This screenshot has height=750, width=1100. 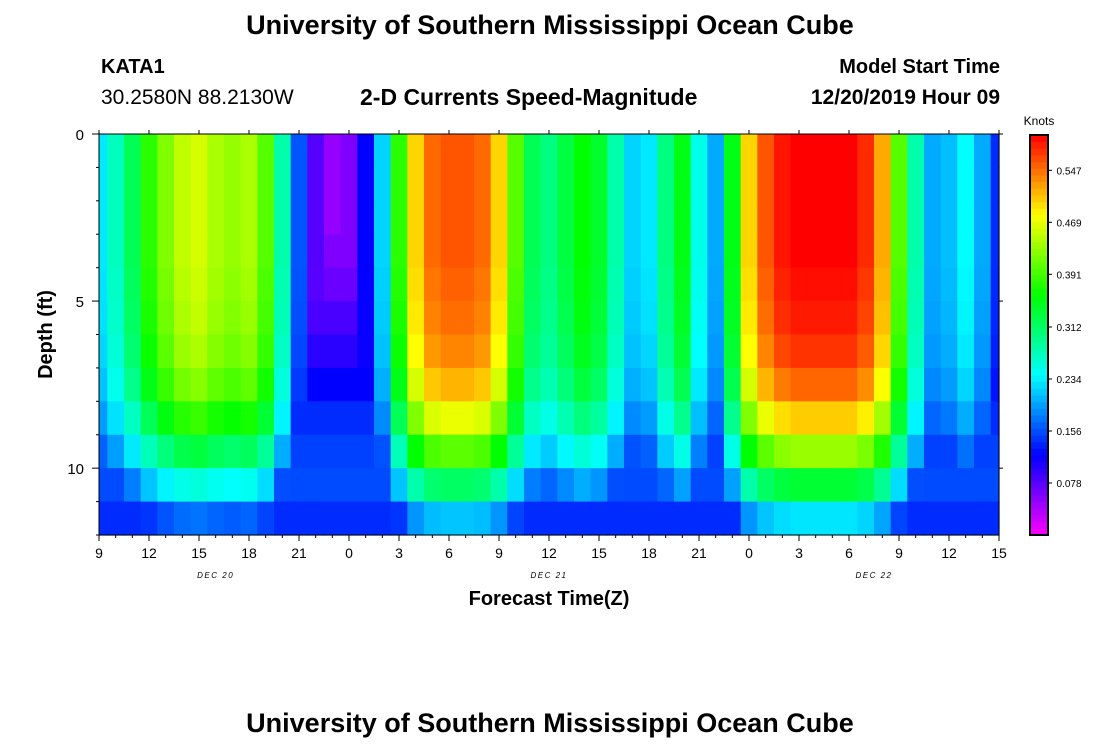 I want to click on x-tick-label: 3, so click(x=799, y=553).